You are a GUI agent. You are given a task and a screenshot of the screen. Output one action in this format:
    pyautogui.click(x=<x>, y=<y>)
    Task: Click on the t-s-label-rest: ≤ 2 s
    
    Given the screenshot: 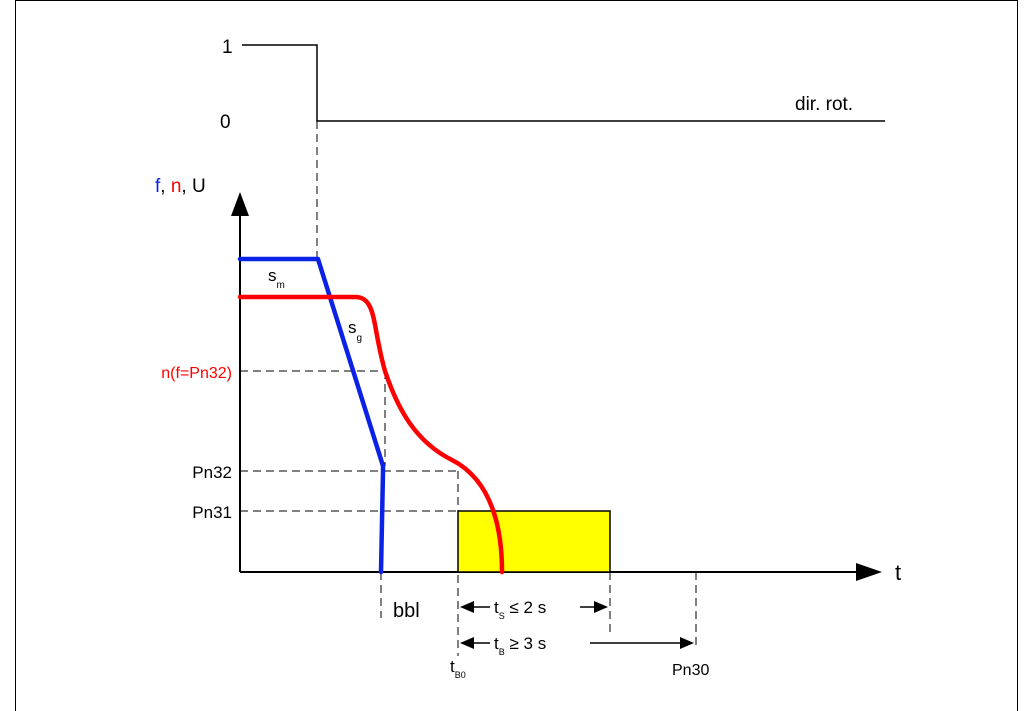 What is the action you would take?
    pyautogui.click(x=525, y=607)
    